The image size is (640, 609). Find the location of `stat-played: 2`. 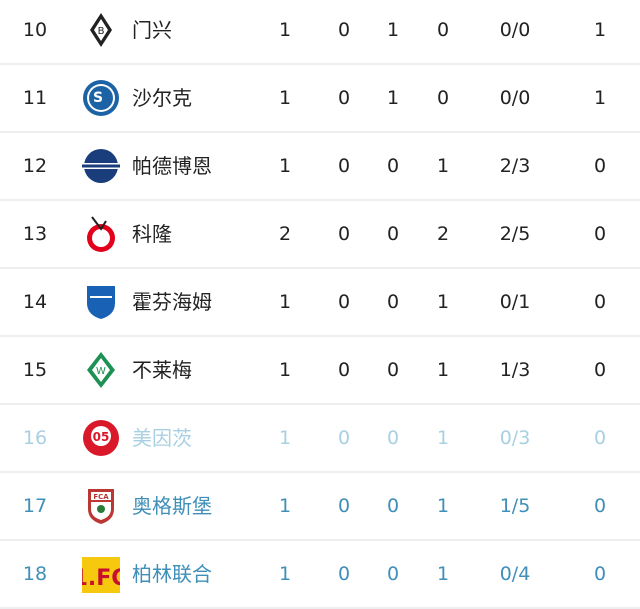

stat-played: 2 is located at coordinates (285, 234).